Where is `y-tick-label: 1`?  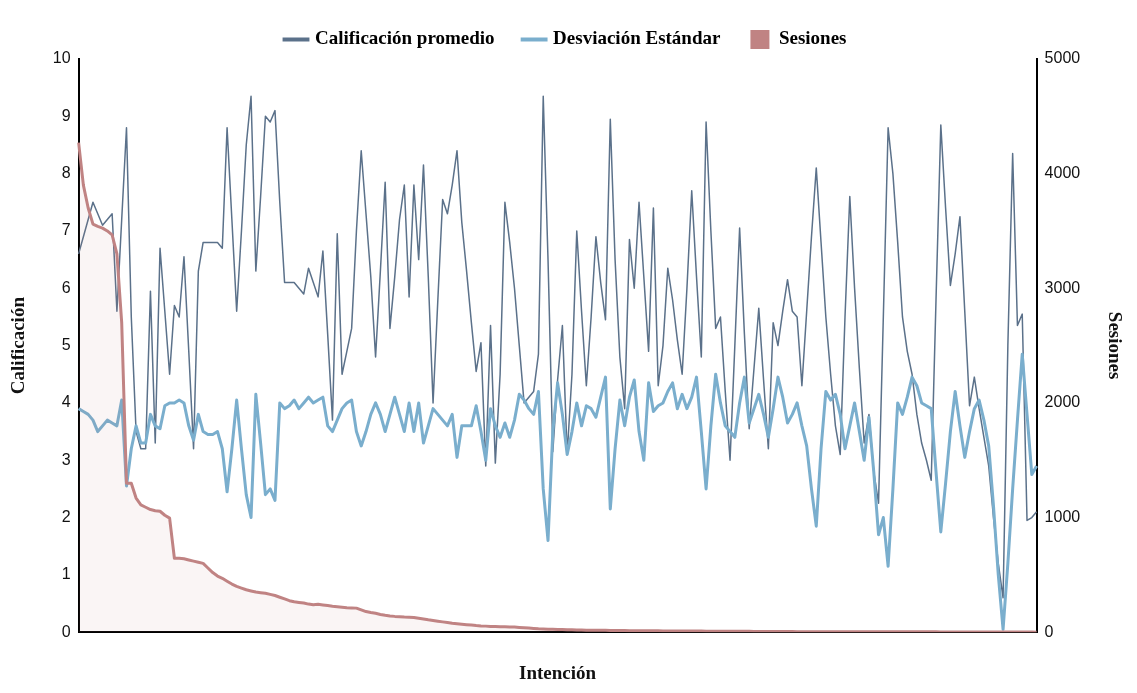
y-tick-label: 1 is located at coordinates (66, 574).